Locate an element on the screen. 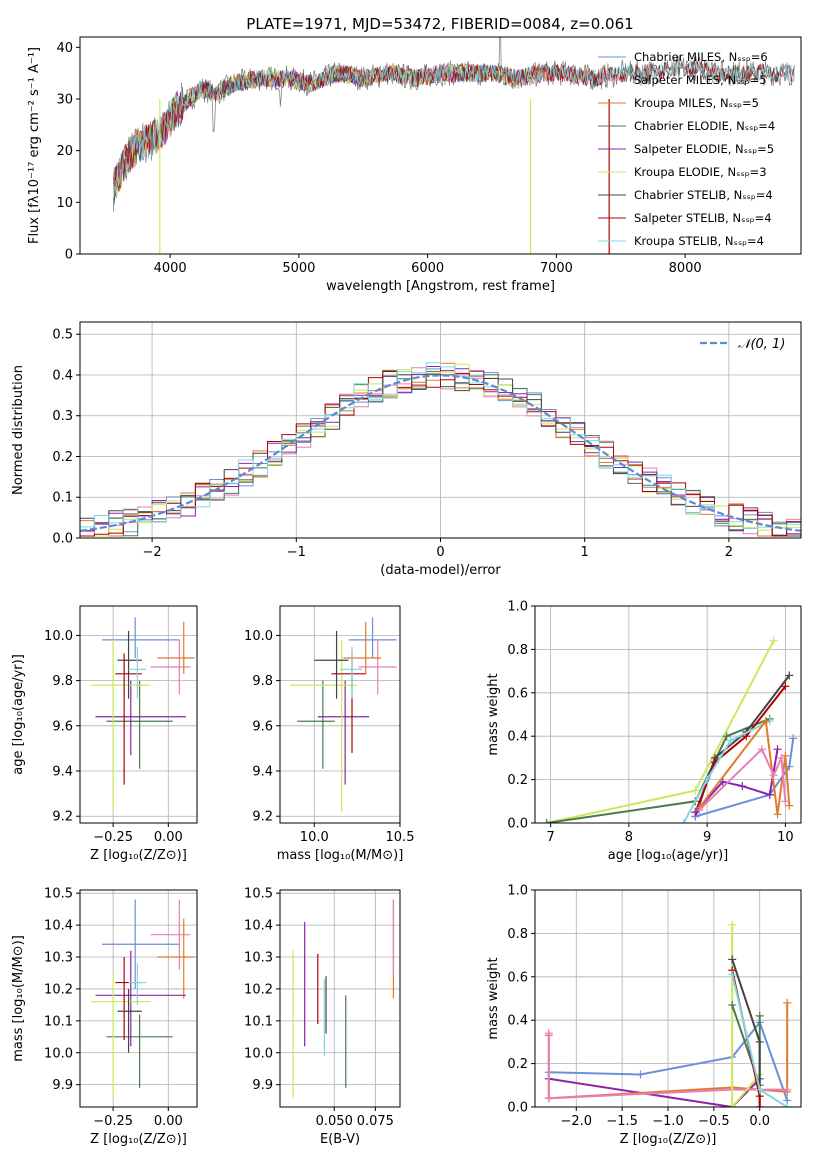  legend-label: Chabrier MILES, Nₛₛₚ=6 is located at coordinates (701, 57).